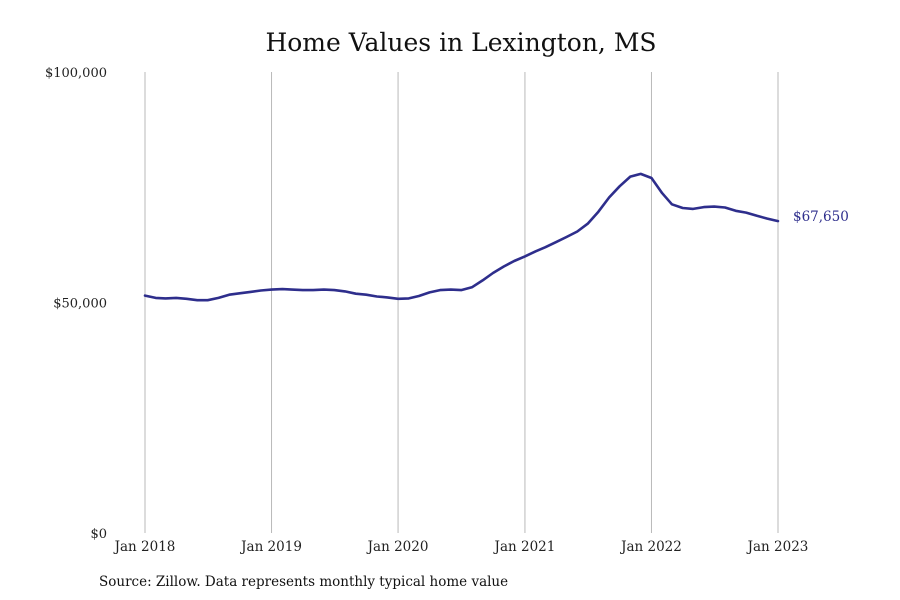 This screenshot has width=900, height=600. Describe the element at coordinates (98, 534) in the screenshot. I see `y-tick-label: $0` at that location.